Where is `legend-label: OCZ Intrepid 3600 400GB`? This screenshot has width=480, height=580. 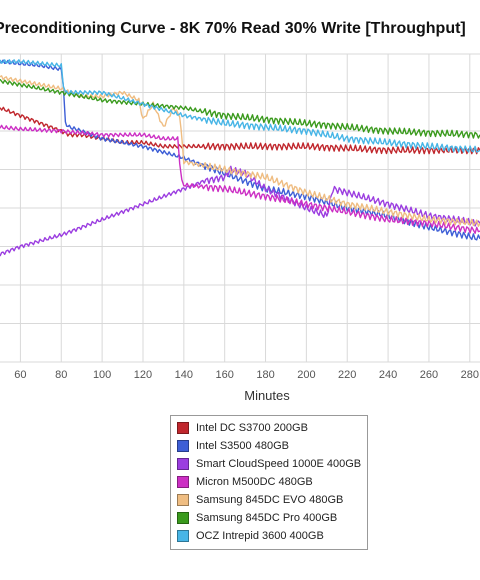
legend-label: OCZ Intrepid 3600 400GB is located at coordinates (260, 536).